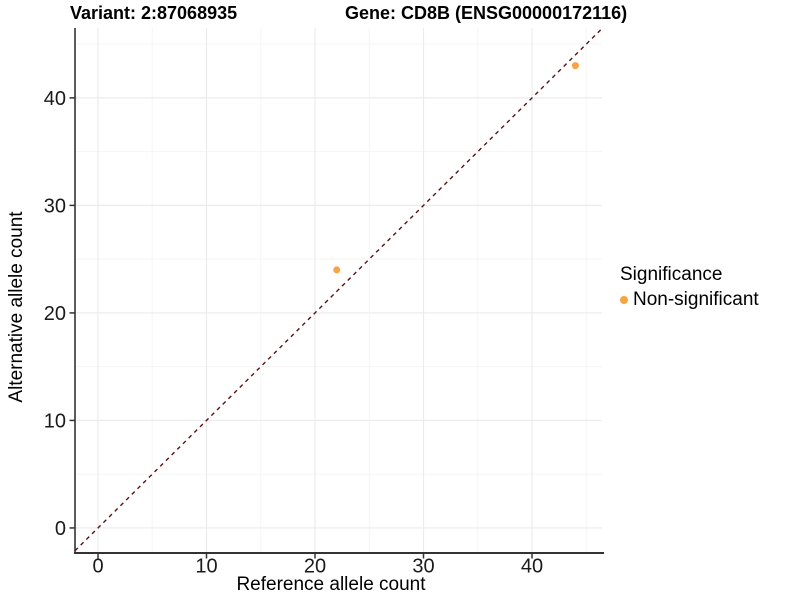  Describe the element at coordinates (689, 287) in the screenshot. I see `legend: Significance Non-significant` at that location.